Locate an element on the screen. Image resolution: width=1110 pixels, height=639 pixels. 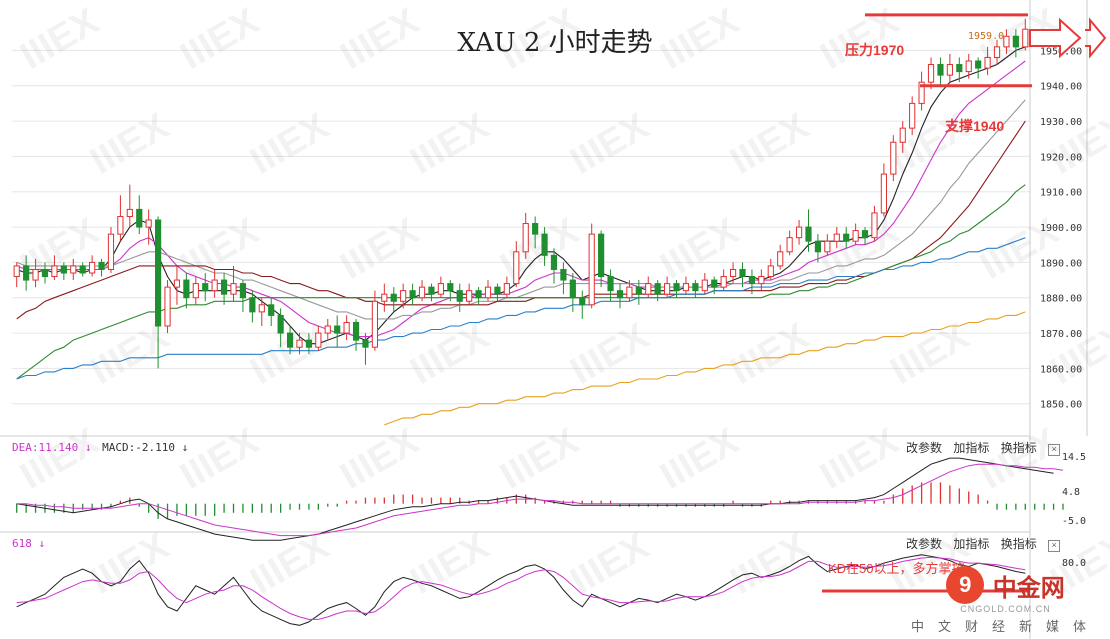
kd-close-icon: × is located at coordinates (1054, 546).